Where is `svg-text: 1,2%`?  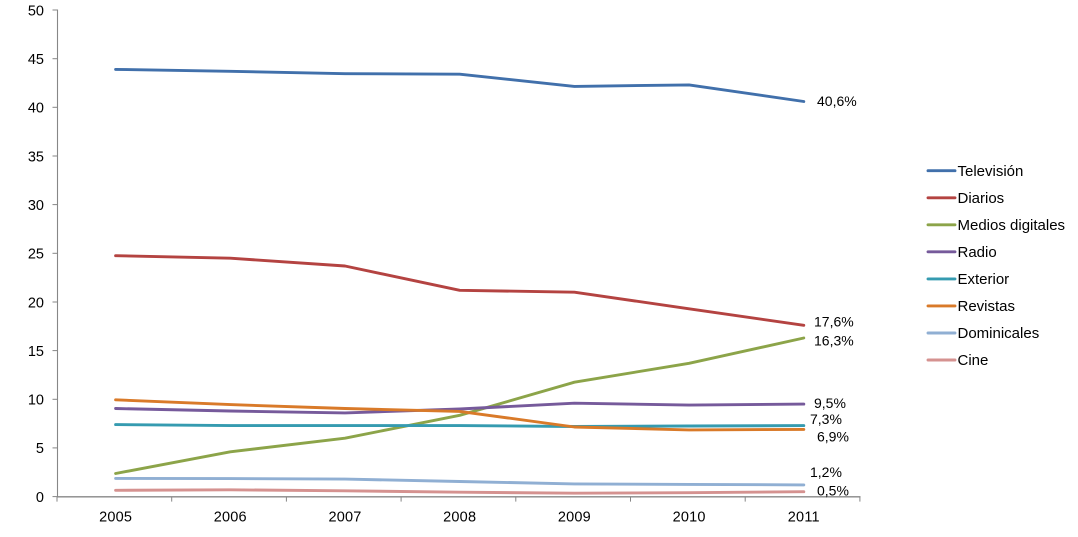
svg-text: 1,2% is located at coordinates (826, 472).